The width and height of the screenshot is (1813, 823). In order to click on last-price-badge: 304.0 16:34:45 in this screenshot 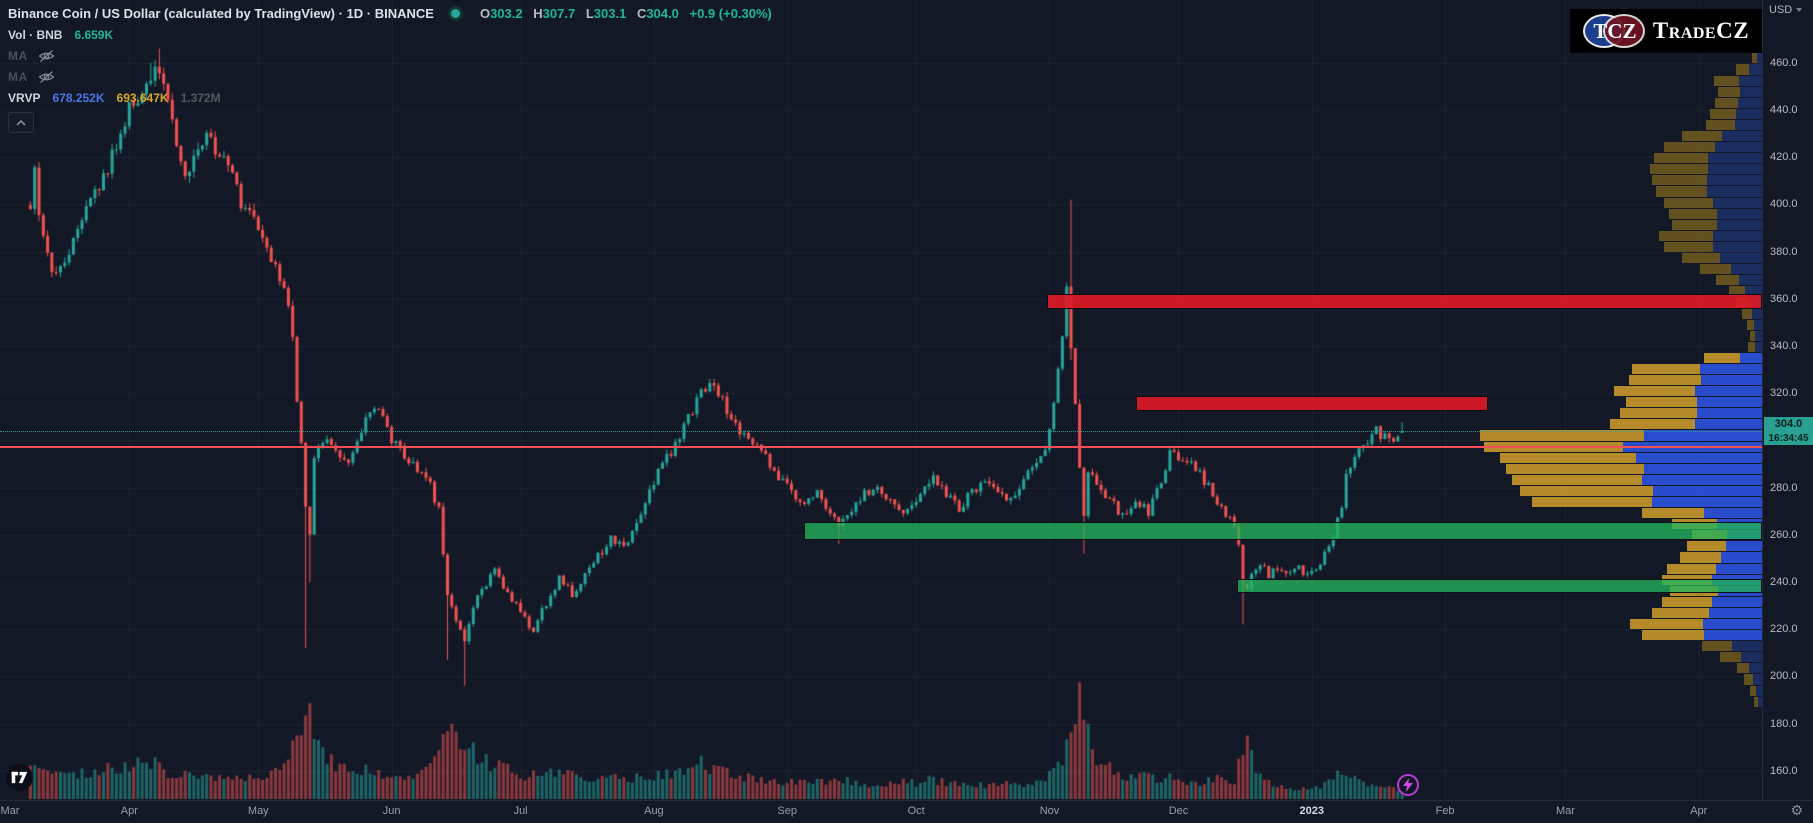, I will do `click(1788, 430)`.